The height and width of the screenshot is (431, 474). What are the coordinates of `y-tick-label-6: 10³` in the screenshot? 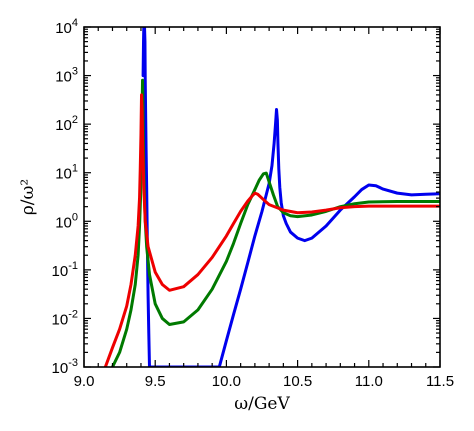 It's located at (66, 76).